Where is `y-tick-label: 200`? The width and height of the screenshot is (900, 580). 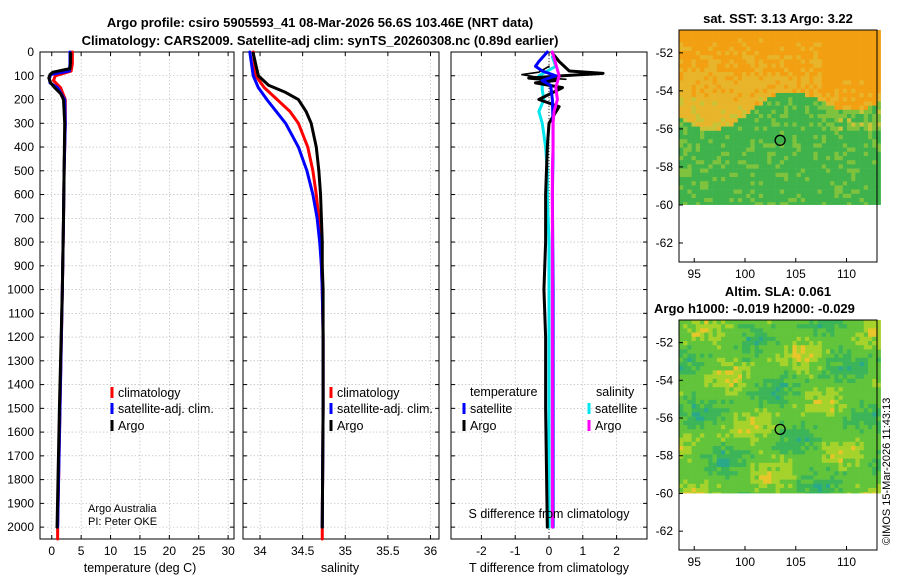 y-tick-label: 200 is located at coordinates (24, 100).